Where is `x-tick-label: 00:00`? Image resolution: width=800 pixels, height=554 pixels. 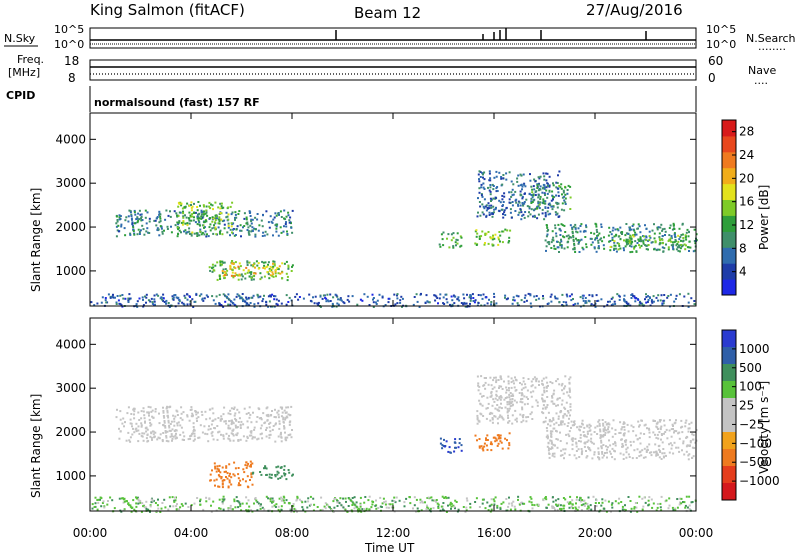
x-tick-label: 00:00 is located at coordinates (90, 533).